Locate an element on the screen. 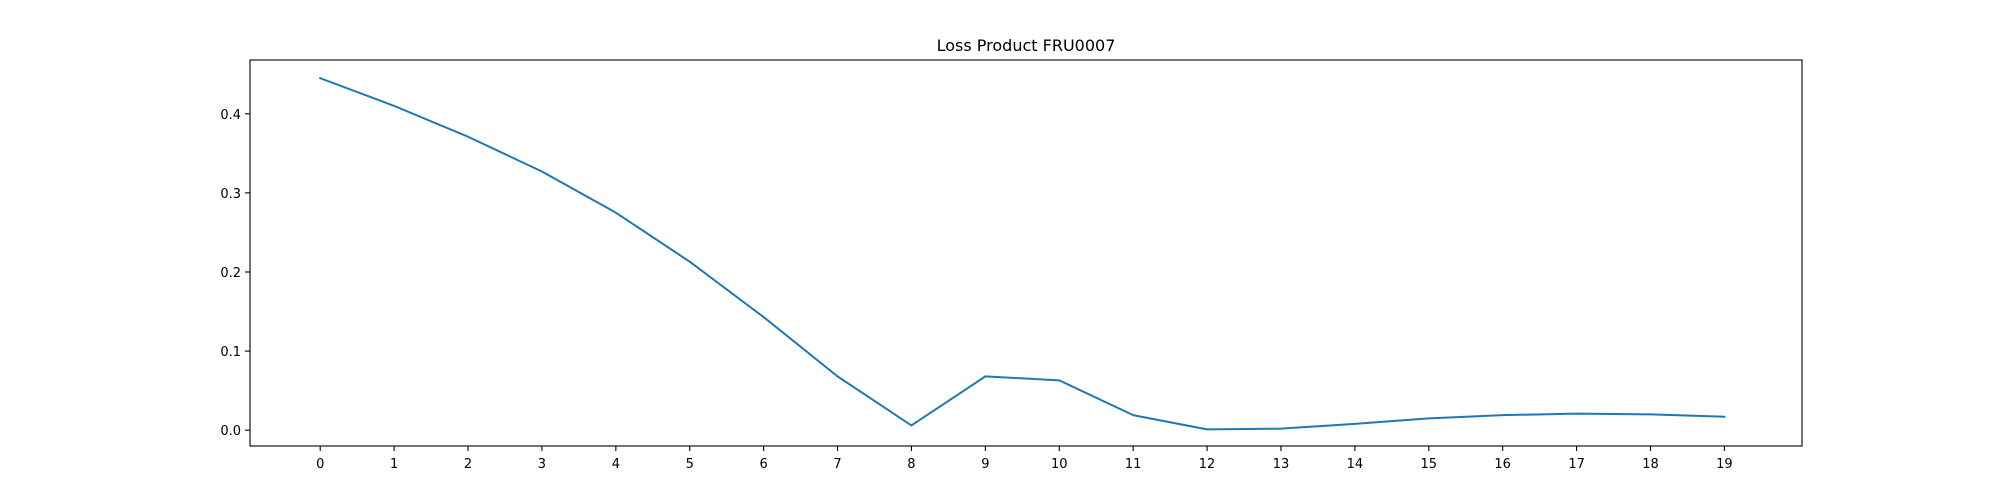 The height and width of the screenshot is (500, 2000). x-tick-label: 12 is located at coordinates (1207, 464).